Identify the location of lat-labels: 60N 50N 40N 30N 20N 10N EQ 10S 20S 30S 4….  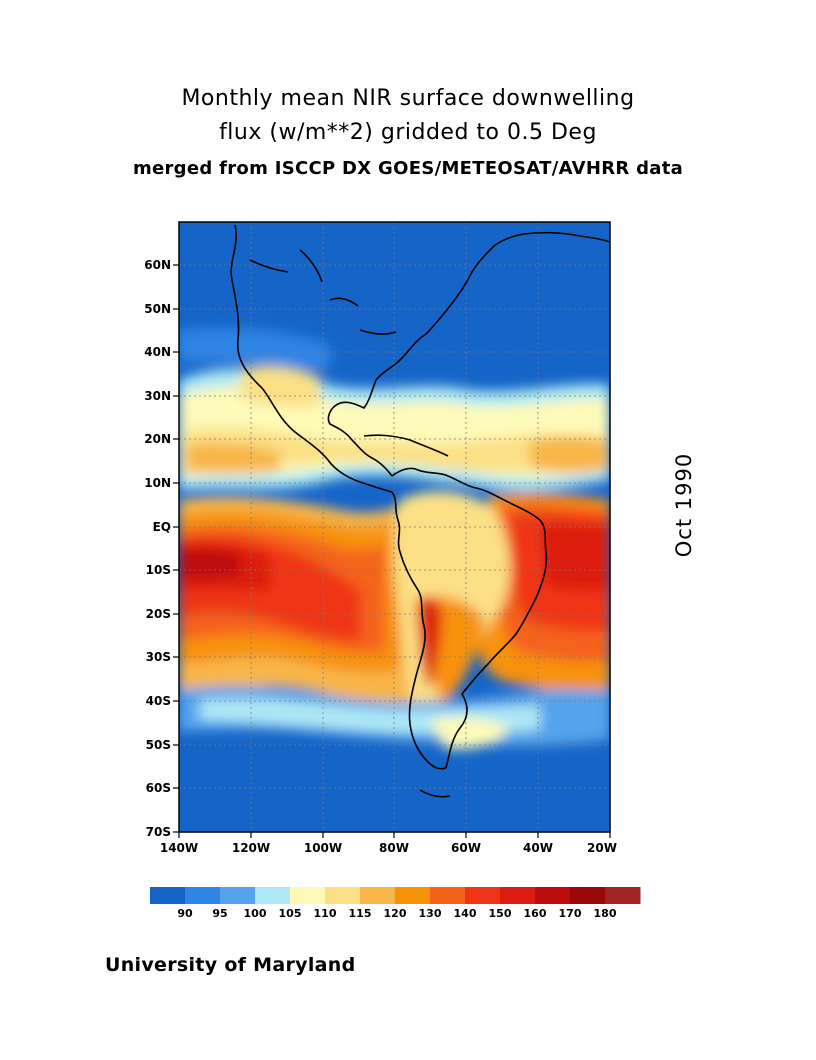
(157, 548).